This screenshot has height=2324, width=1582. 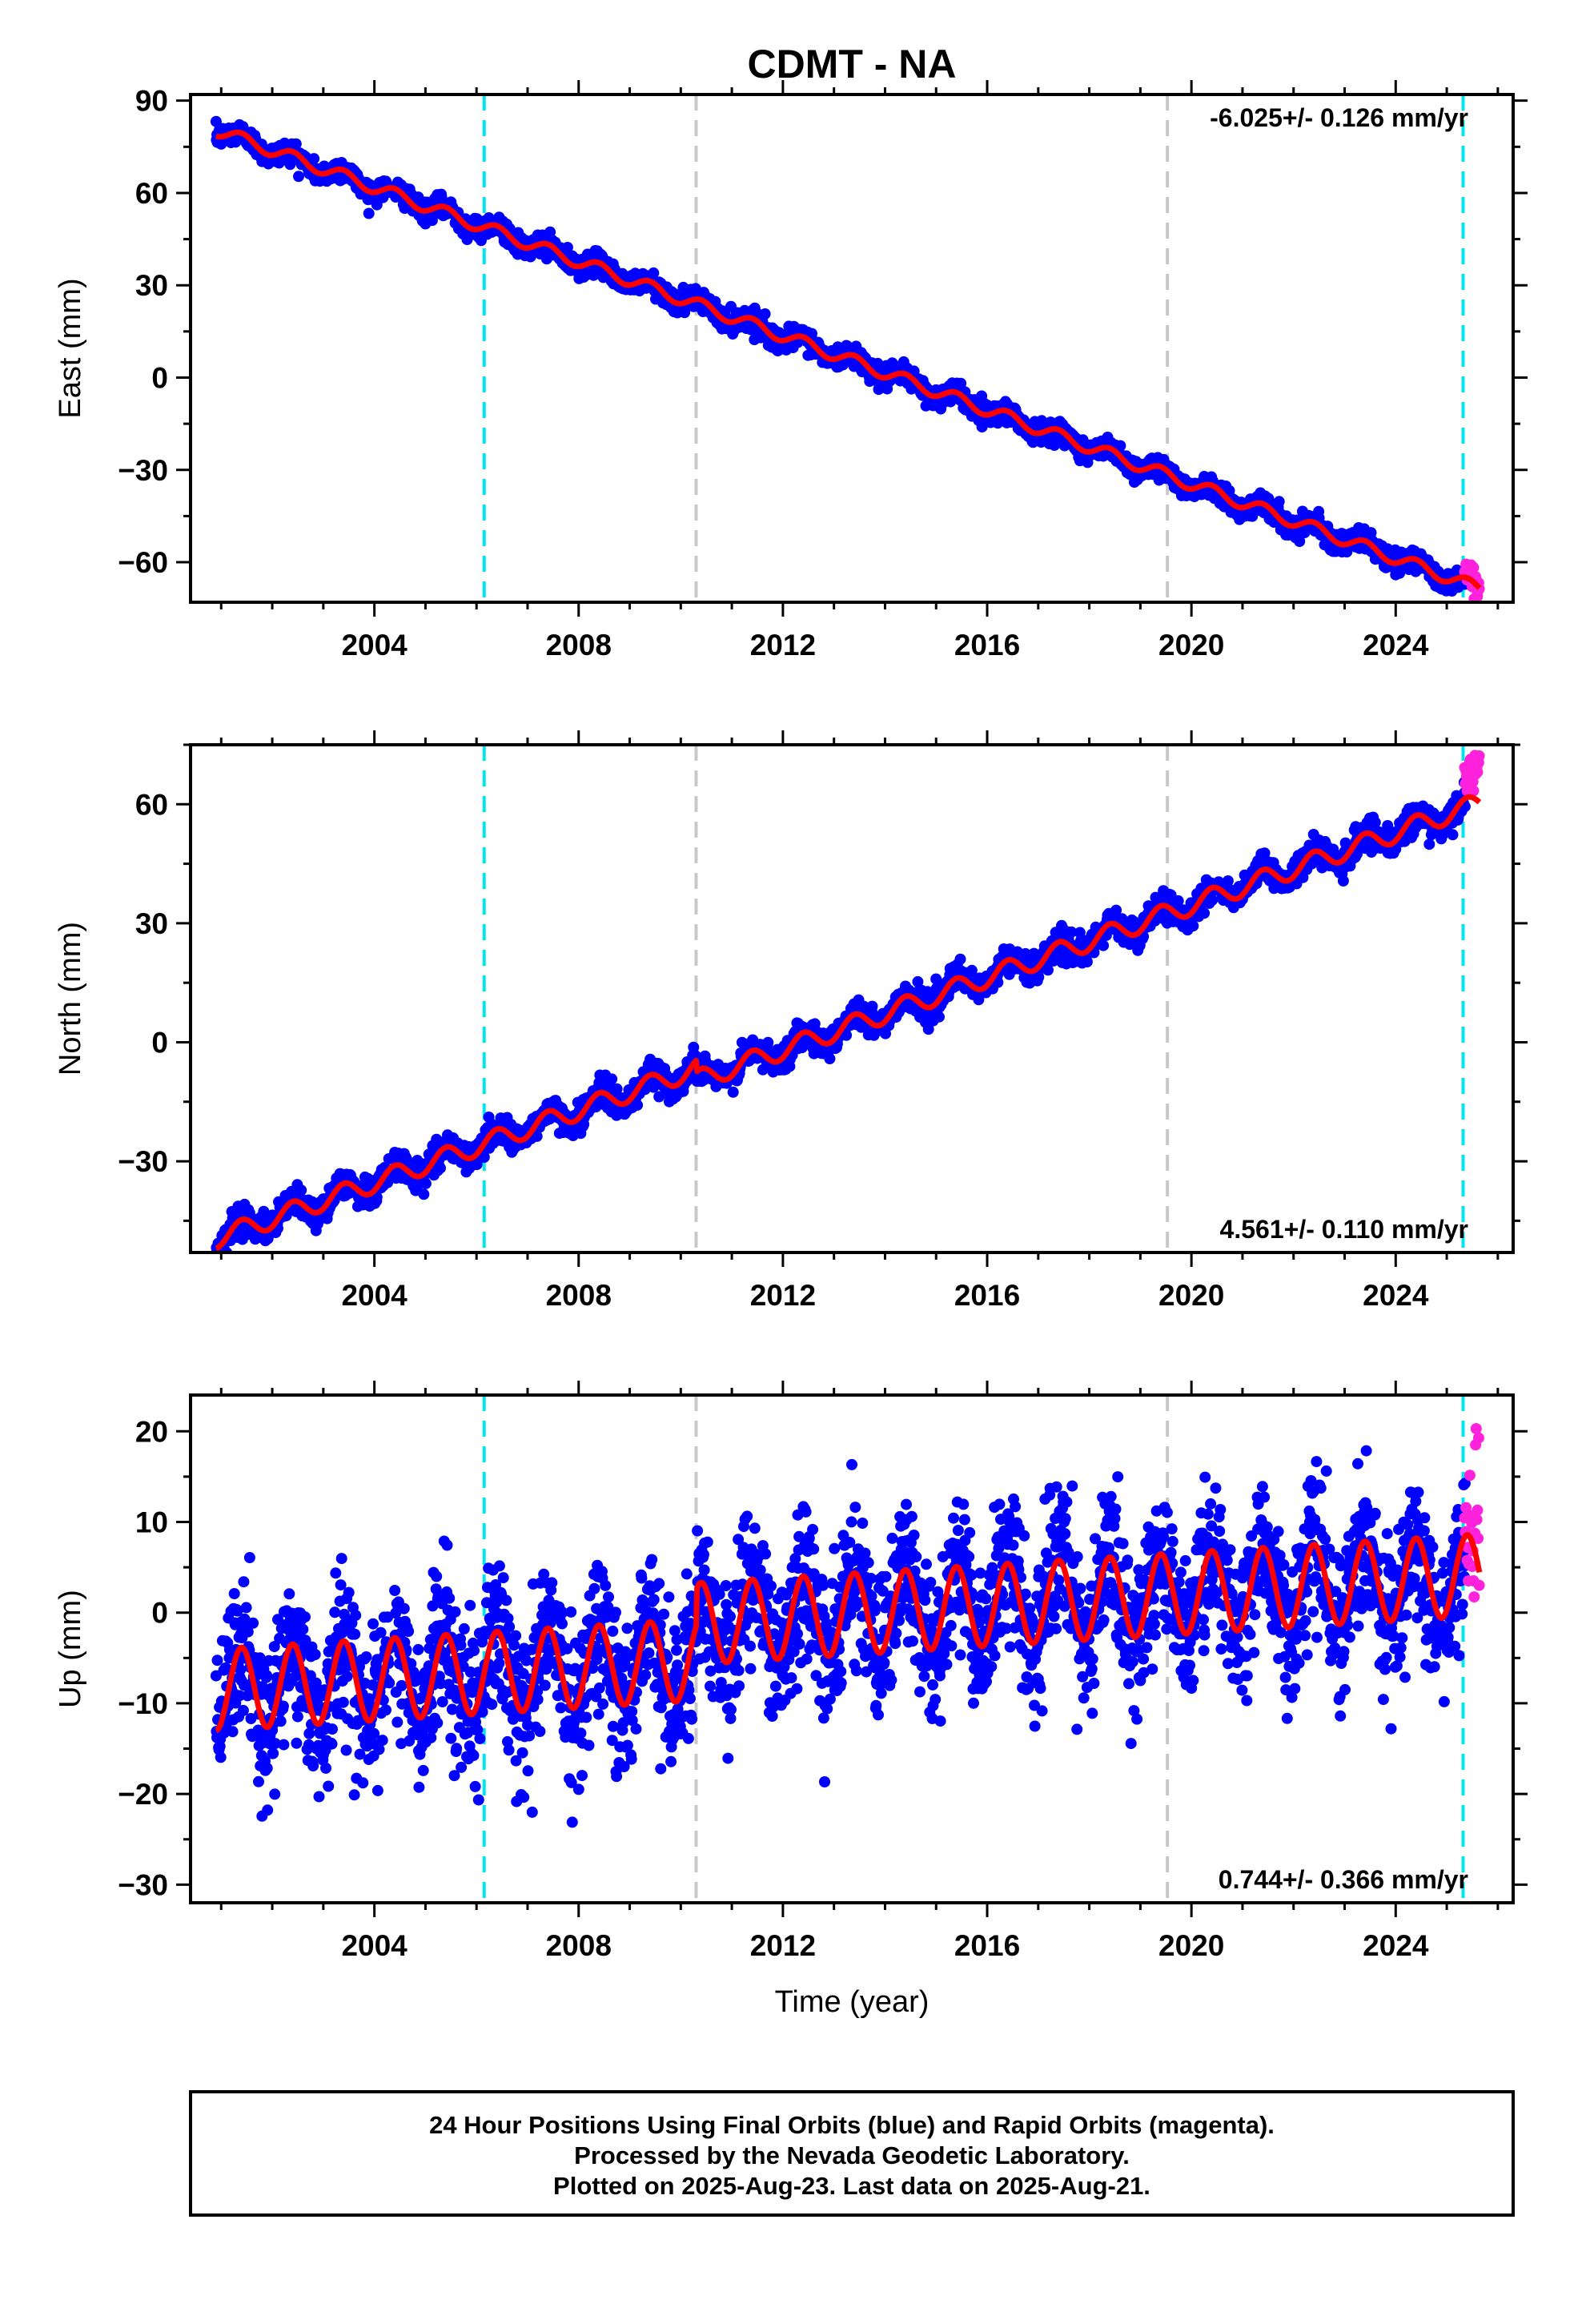 I want to click on x-tick-label: 2024, so click(x=1396, y=645).